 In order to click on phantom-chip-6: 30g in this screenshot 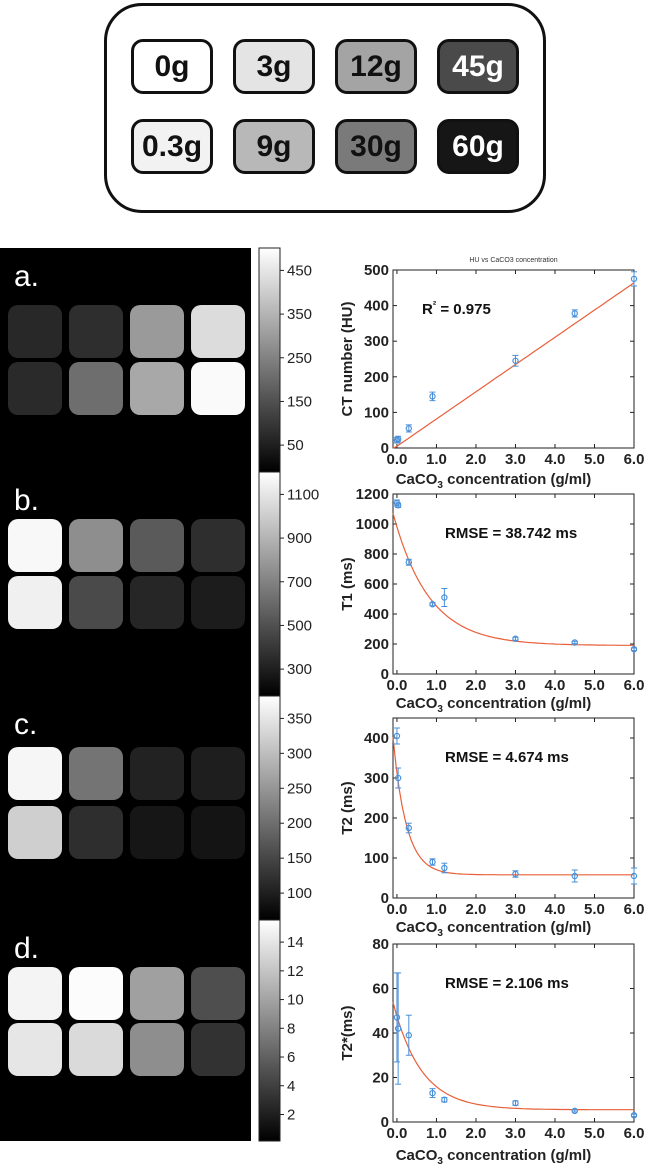, I will do `click(376, 146)`.